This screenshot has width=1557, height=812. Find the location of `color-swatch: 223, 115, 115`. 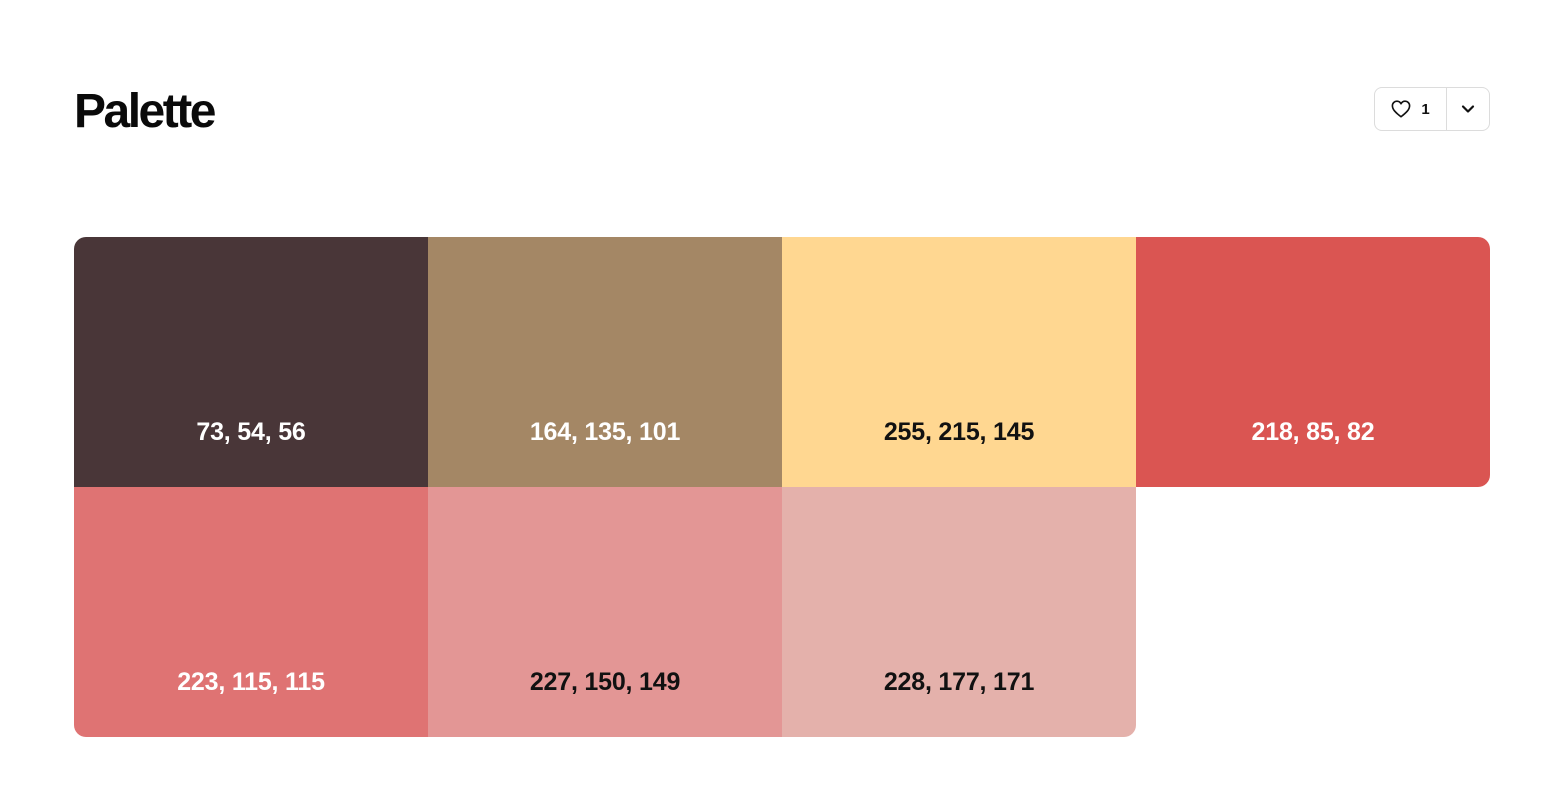

color-swatch: 223, 115, 115 is located at coordinates (251, 612).